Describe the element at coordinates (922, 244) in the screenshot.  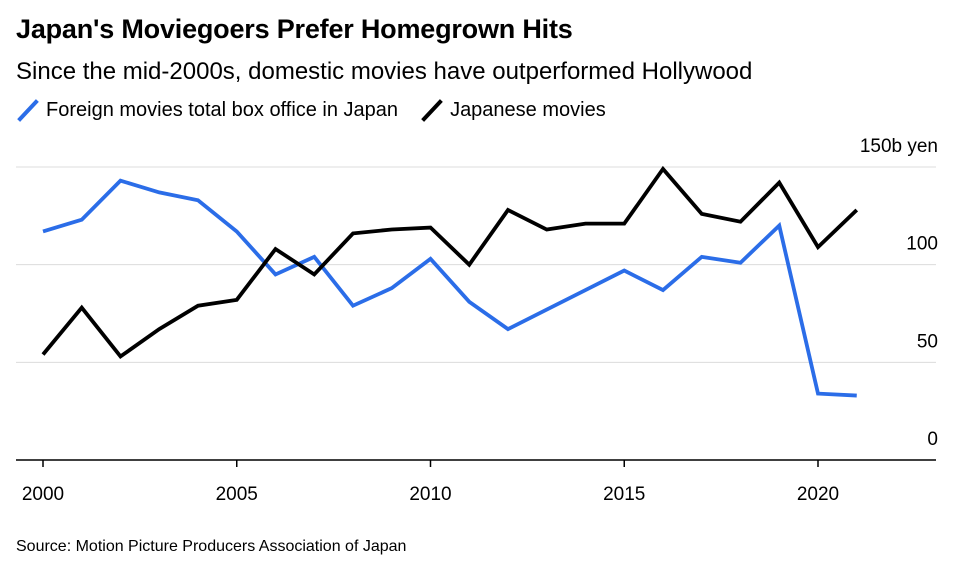
I see `y-tick-label-100: 100` at that location.